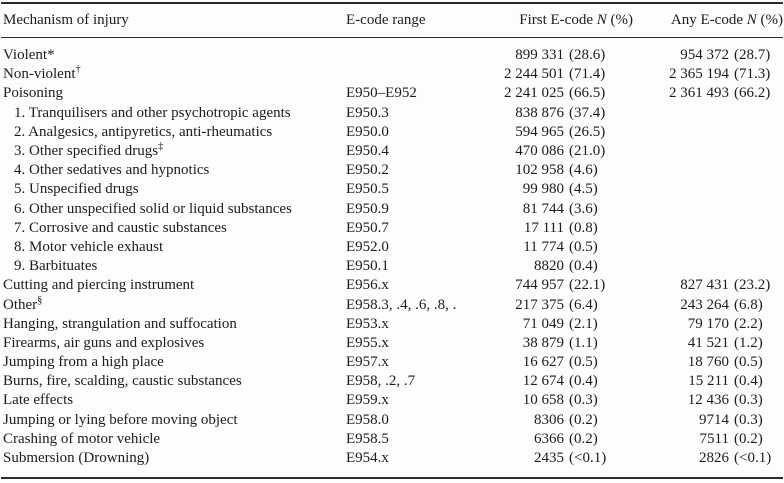  I want to click on first-ecode-cell: 2 241 025 (66.5), so click(544, 93).